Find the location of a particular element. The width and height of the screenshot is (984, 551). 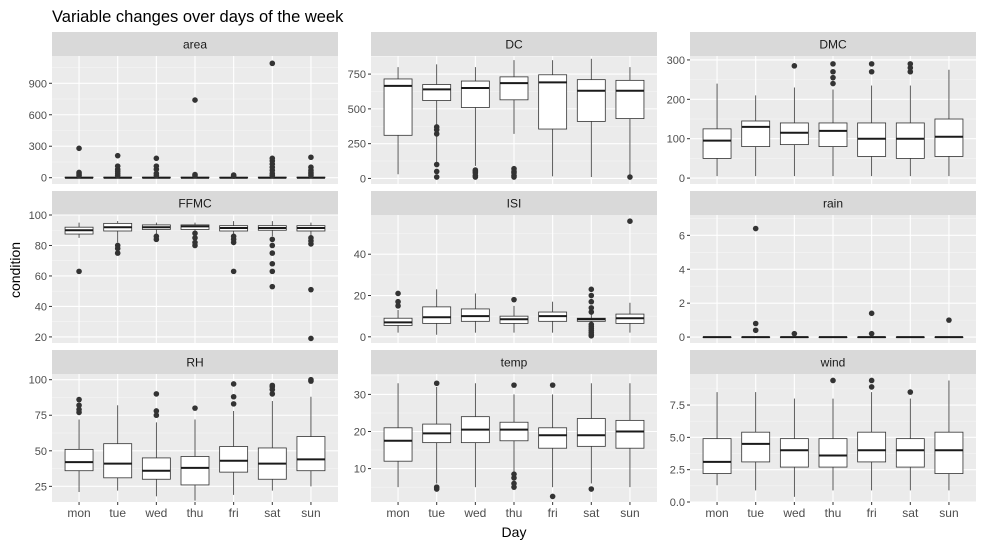

y-tick-label: 20 is located at coordinates (360, 433).